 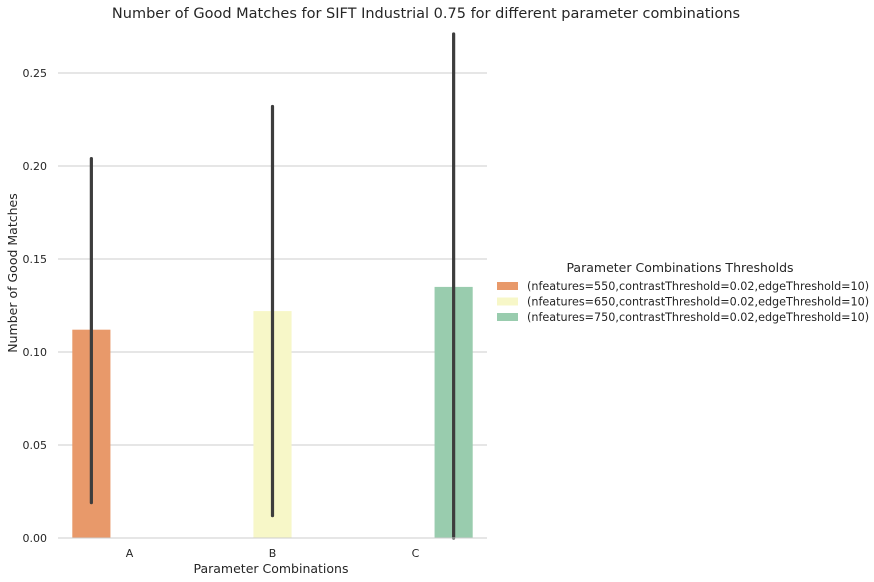 I want to click on y-tick-label: 0.00, so click(x=35, y=538).